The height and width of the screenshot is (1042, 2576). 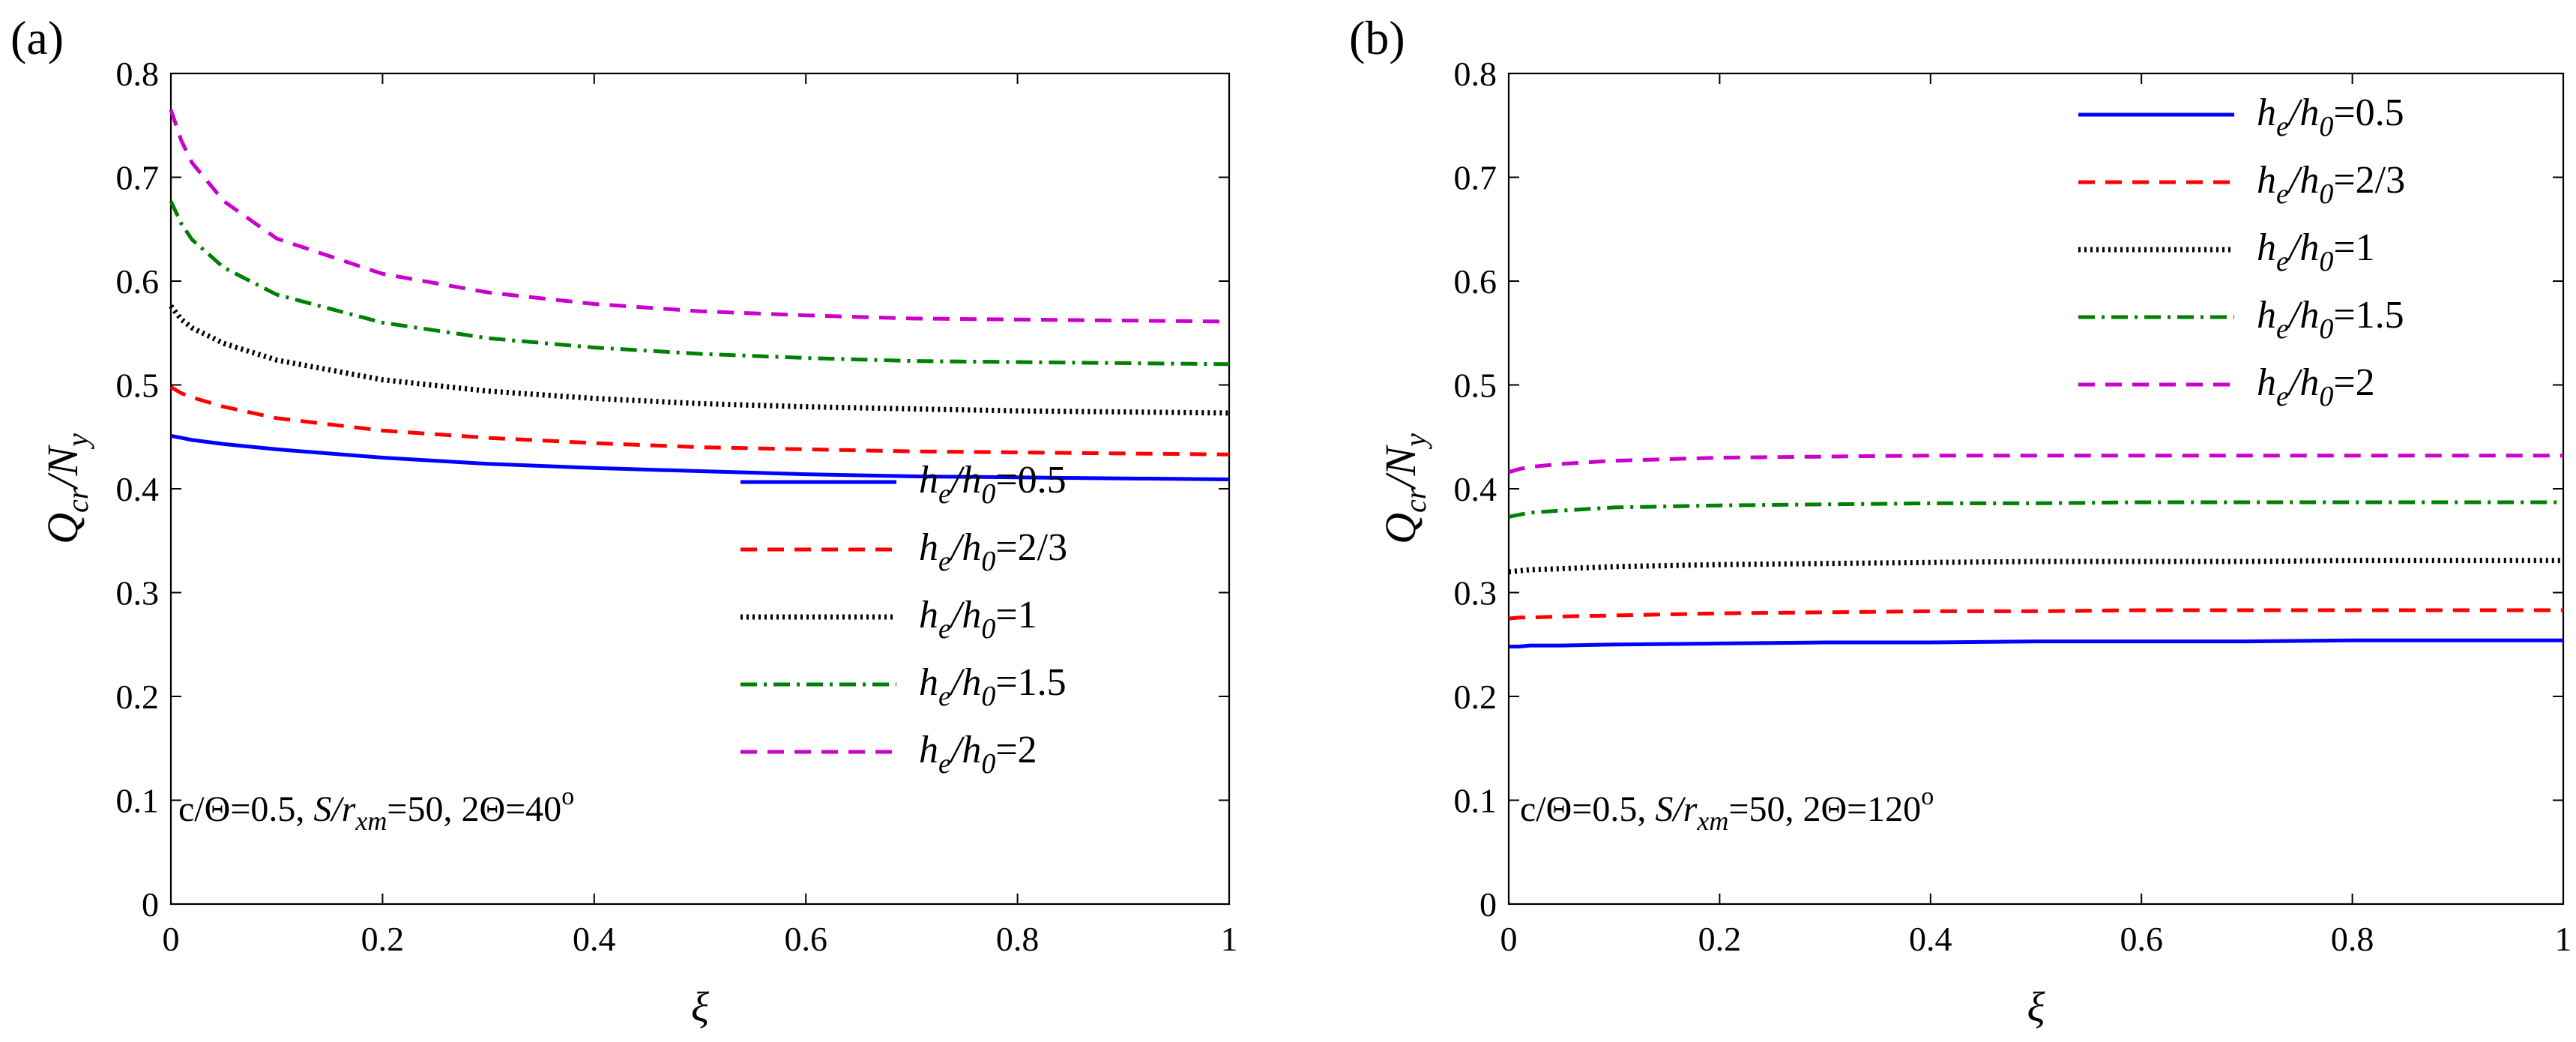 What do you see at coordinates (376, 809) in the screenshot?
I see `parameter-annotation: c/Θ=0.5, S/rxm=50, 2Θ=40o` at bounding box center [376, 809].